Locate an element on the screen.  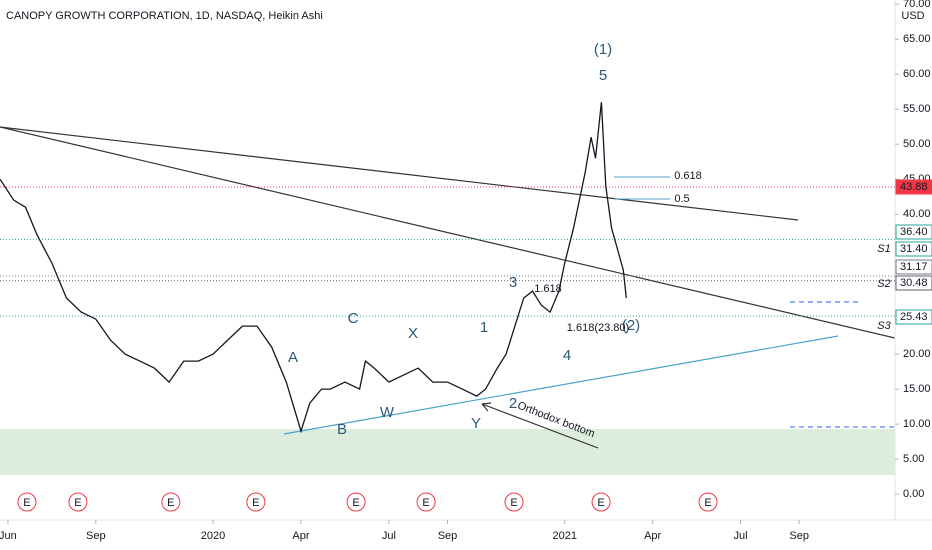
y-tick-label: 15.00 is located at coordinates (917, 389).